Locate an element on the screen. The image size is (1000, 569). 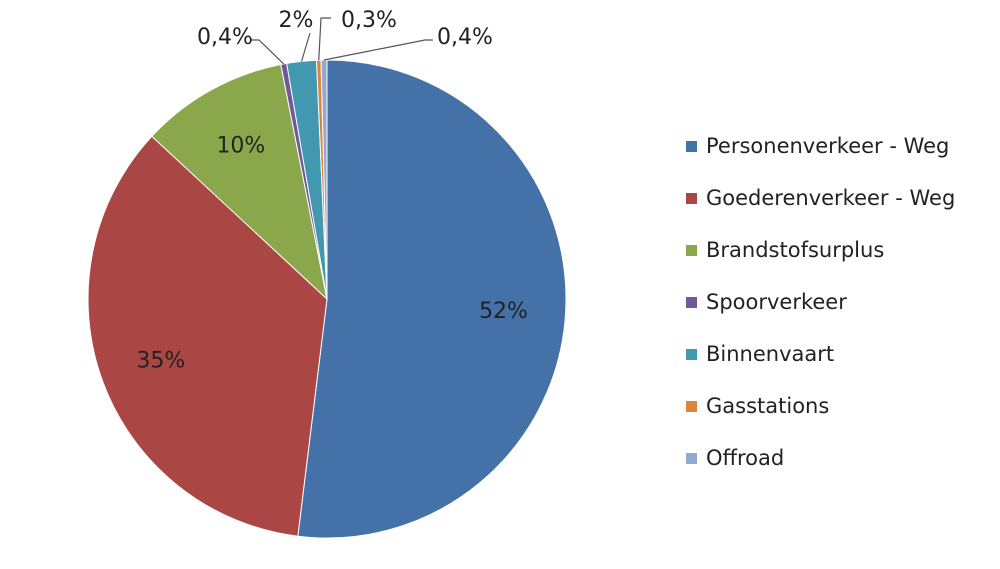
legend-label: Brandstofsurplus is located at coordinates (795, 250).